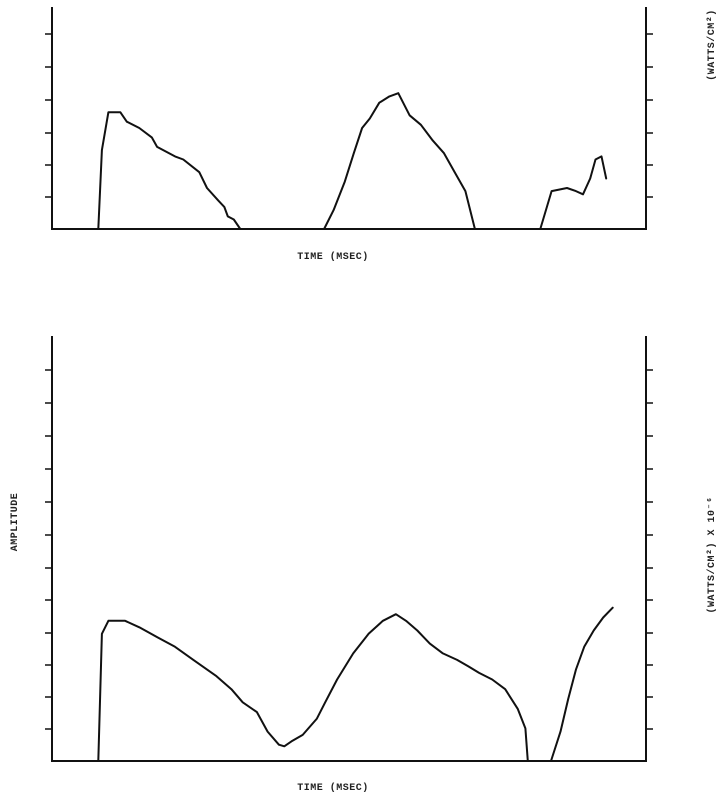  Describe the element at coordinates (313, 687) in the screenshot. I see `chart-bottom-series-1-line` at that location.